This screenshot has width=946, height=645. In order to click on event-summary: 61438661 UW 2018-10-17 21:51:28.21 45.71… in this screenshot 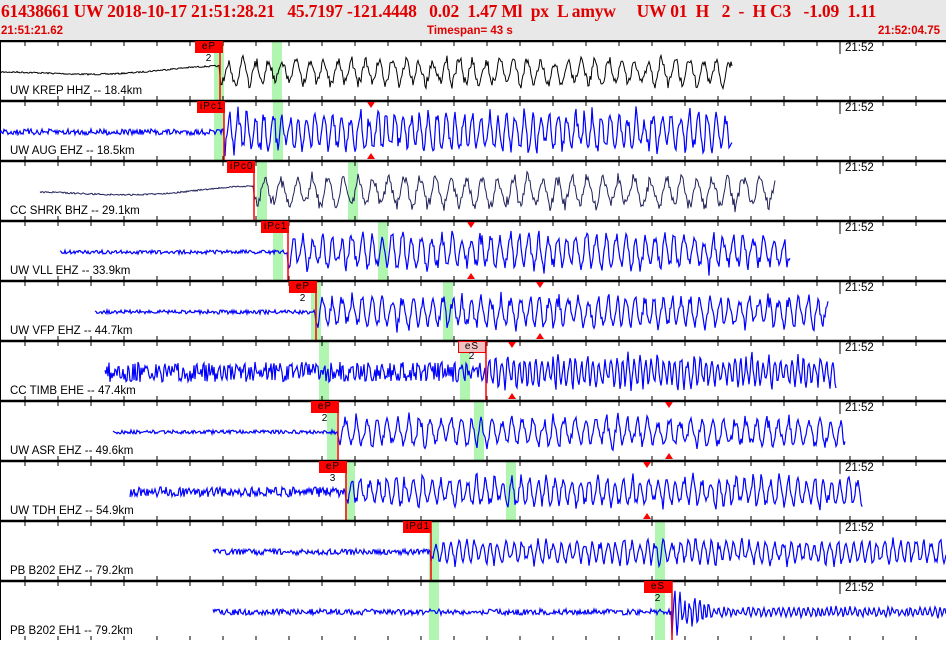, I will do `click(439, 11)`.